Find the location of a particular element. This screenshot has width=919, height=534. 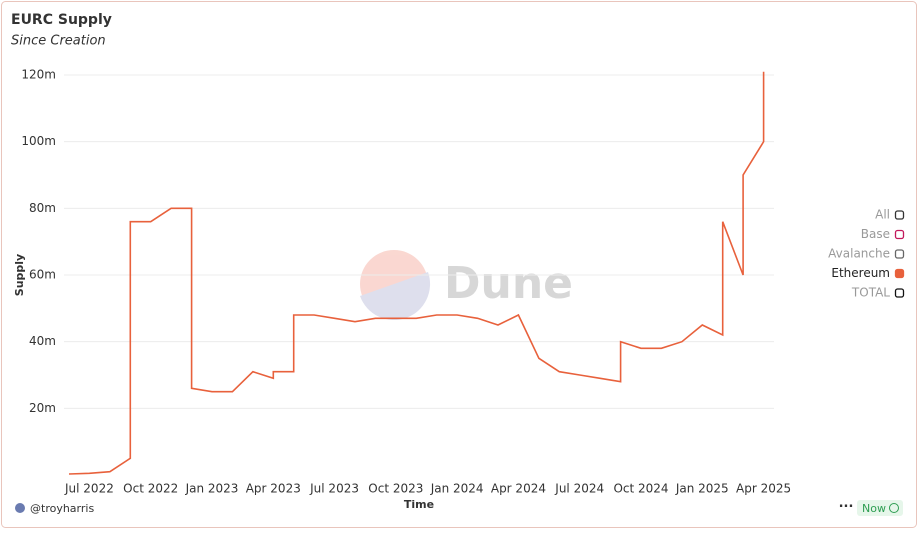

author: @troyharris is located at coordinates (62, 508).